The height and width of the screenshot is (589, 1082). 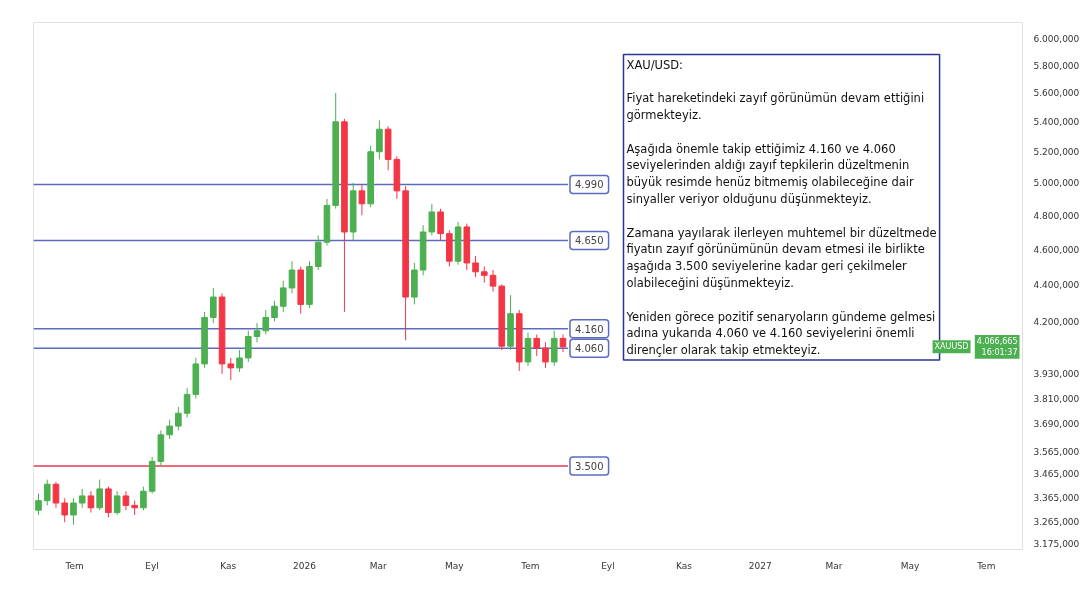 What do you see at coordinates (1056, 284) in the screenshot?
I see `y-tick-label: 4.400,000` at bounding box center [1056, 284].